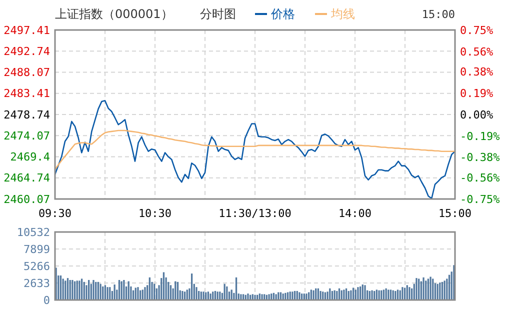  I want to click on y-tick-label: 2483.41, so click(27, 93).